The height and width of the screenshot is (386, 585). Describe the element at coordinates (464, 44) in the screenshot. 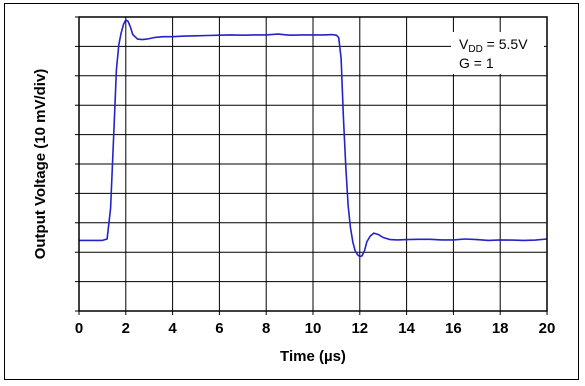

I see `vdd-symbol: V` at that location.